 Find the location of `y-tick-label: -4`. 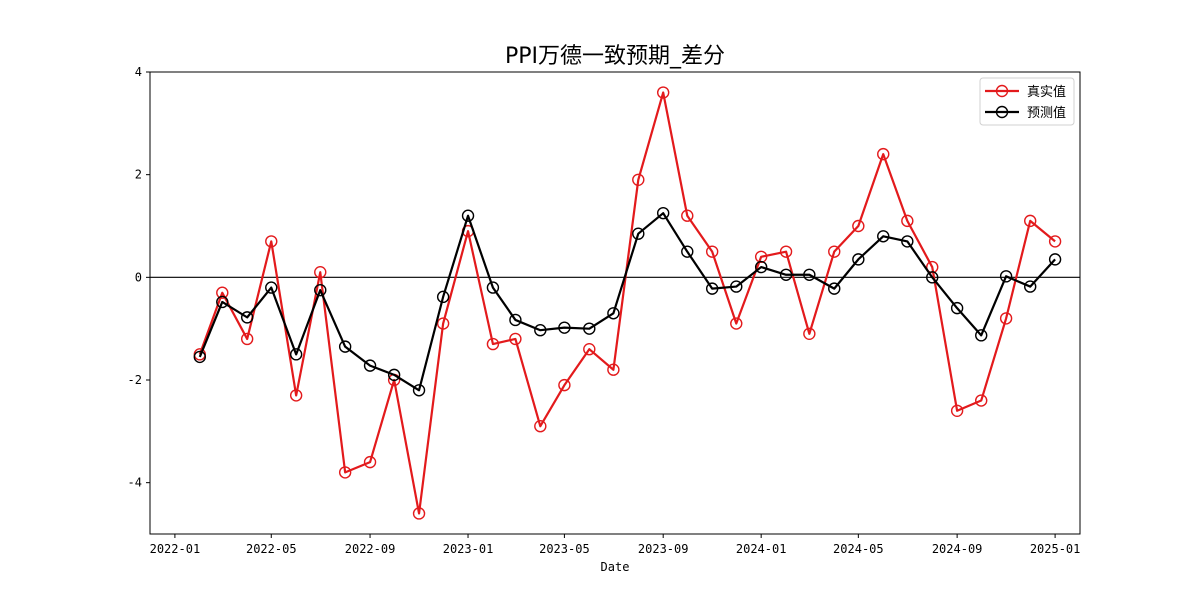

y-tick-label: -4 is located at coordinates (135, 483).